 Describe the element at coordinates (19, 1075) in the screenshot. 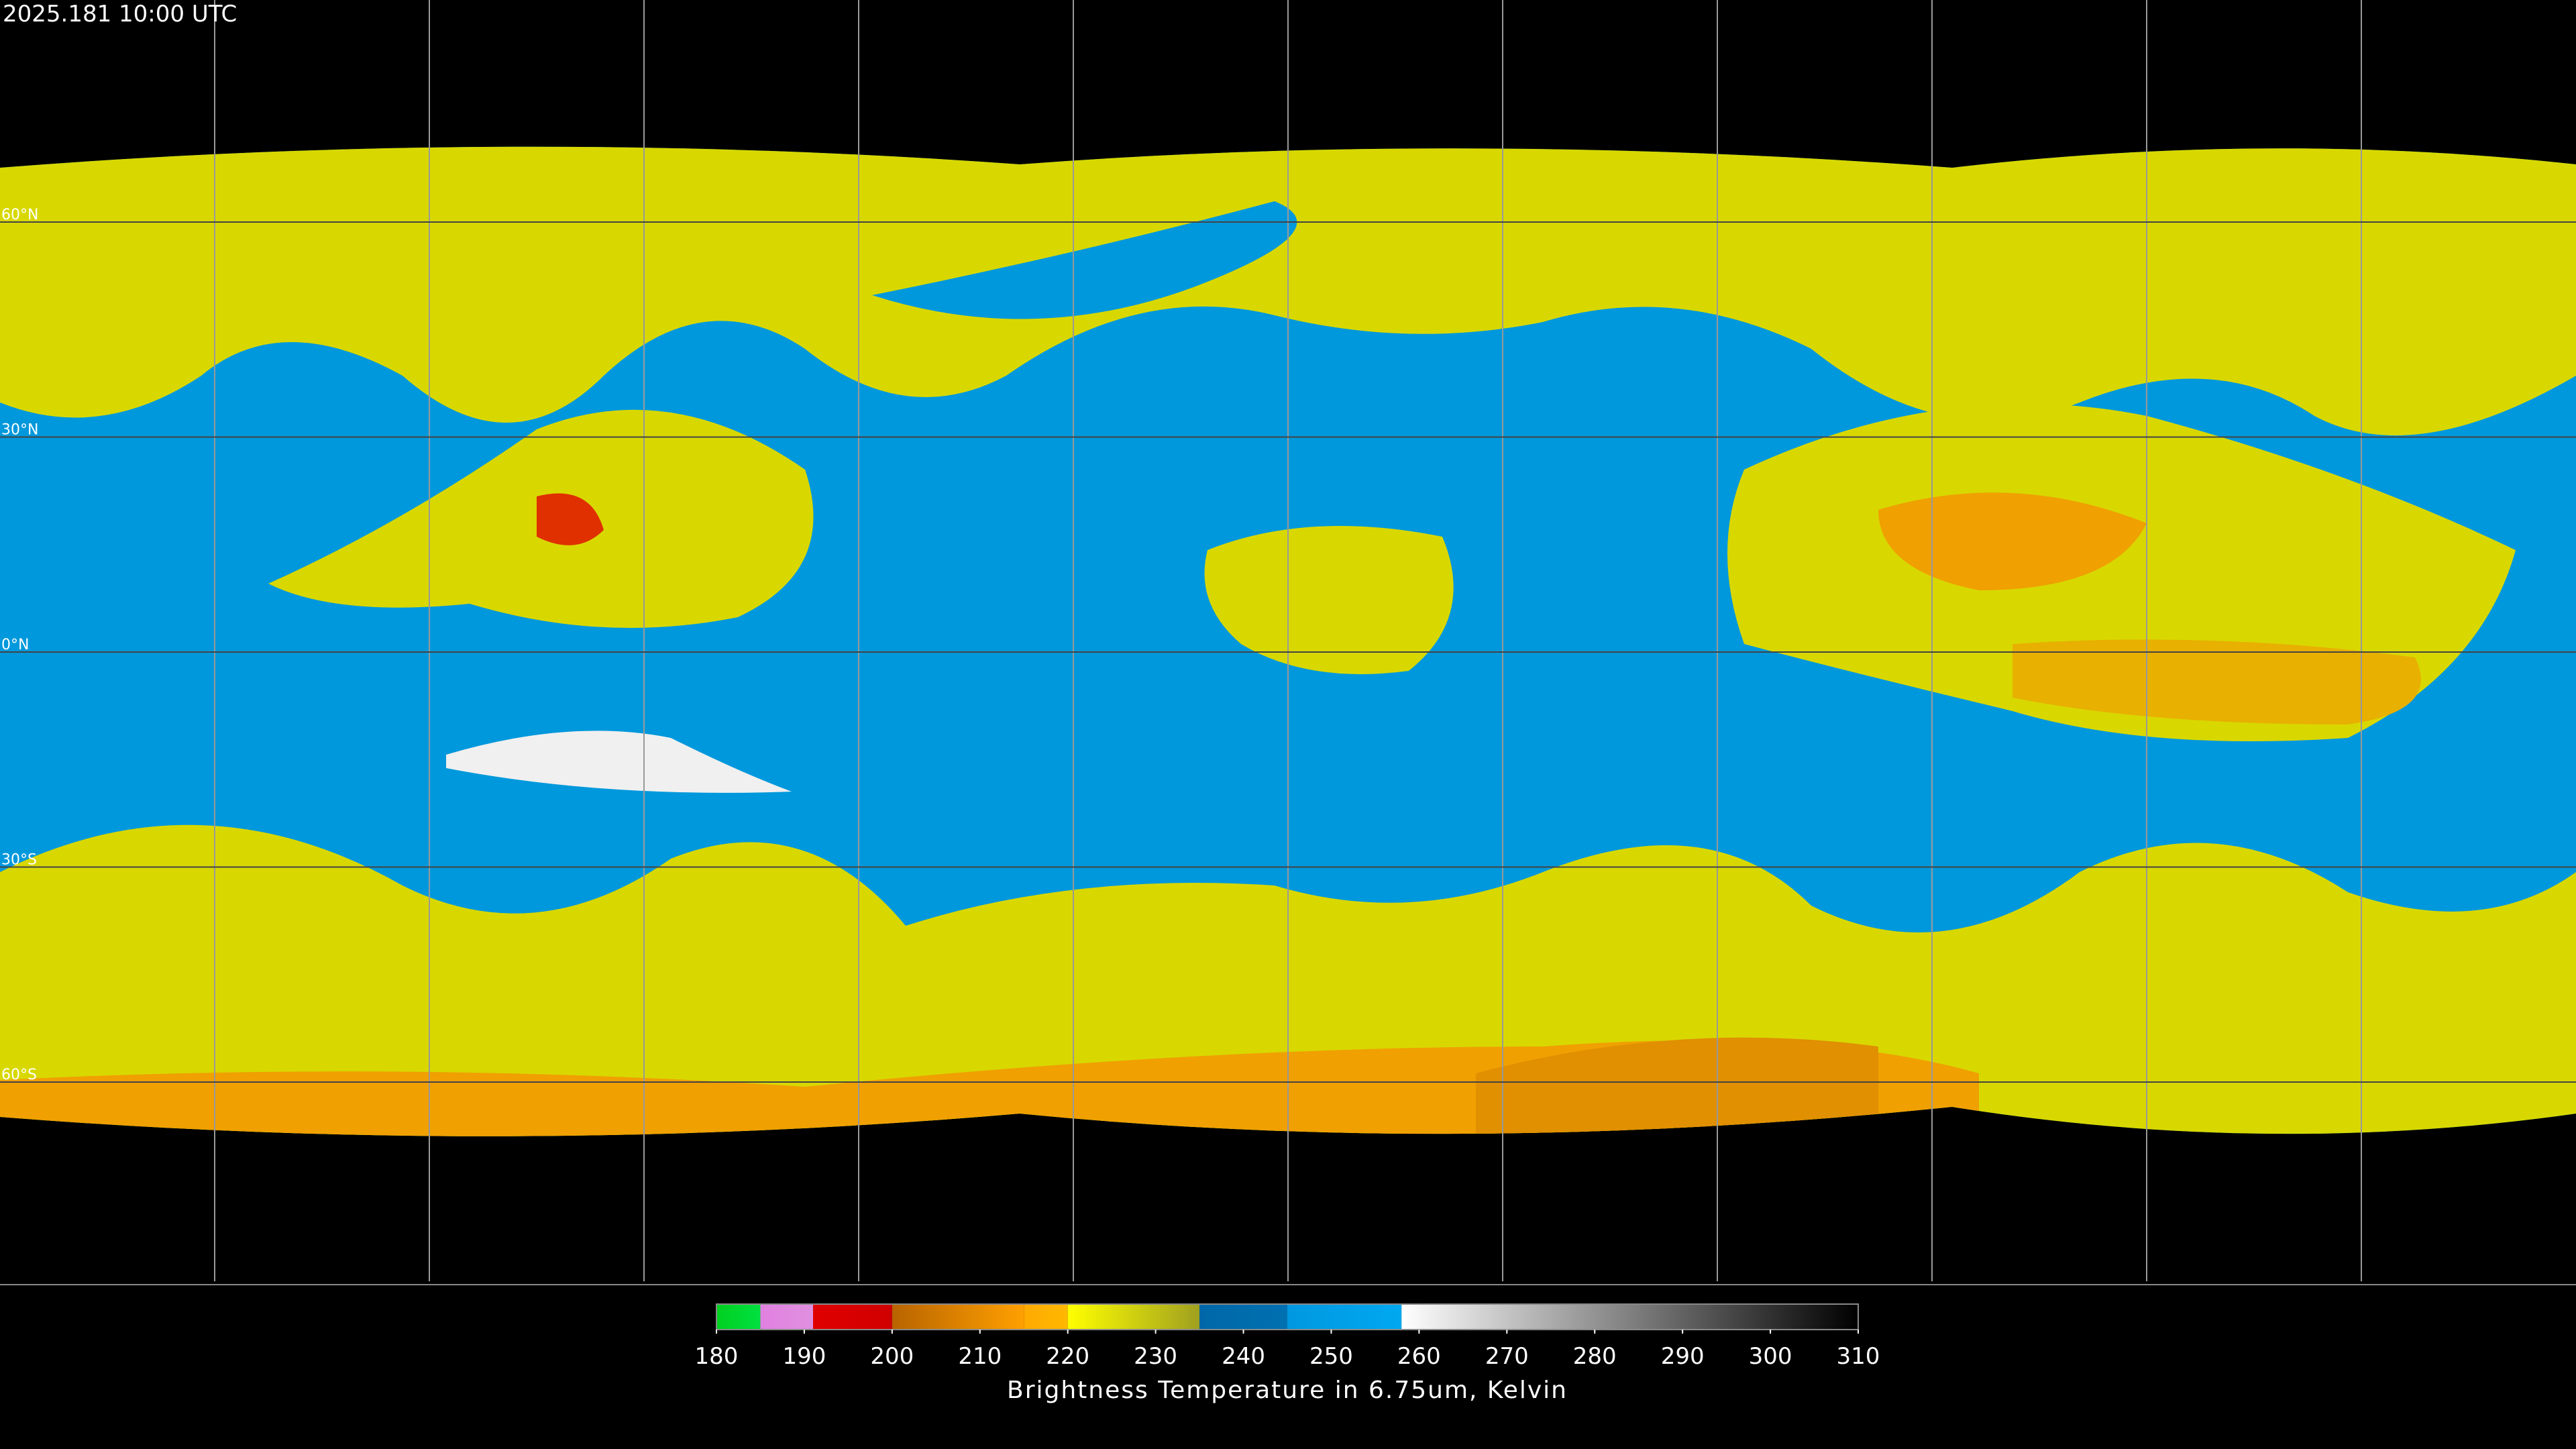

I see `lat-label: 60°S` at that location.